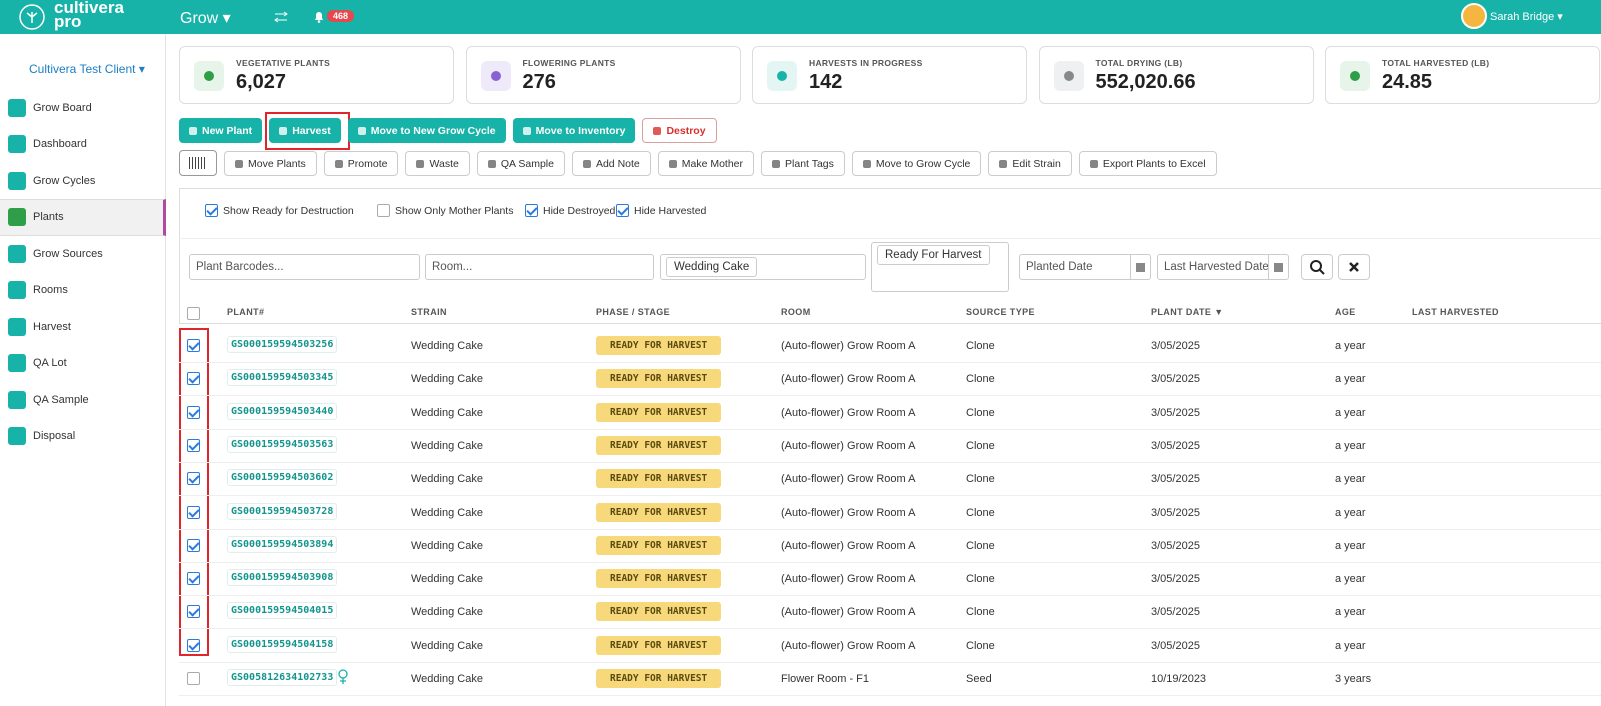 The height and width of the screenshot is (706, 1601). What do you see at coordinates (83, 180) in the screenshot?
I see `nav-item: Grow Cycles` at bounding box center [83, 180].